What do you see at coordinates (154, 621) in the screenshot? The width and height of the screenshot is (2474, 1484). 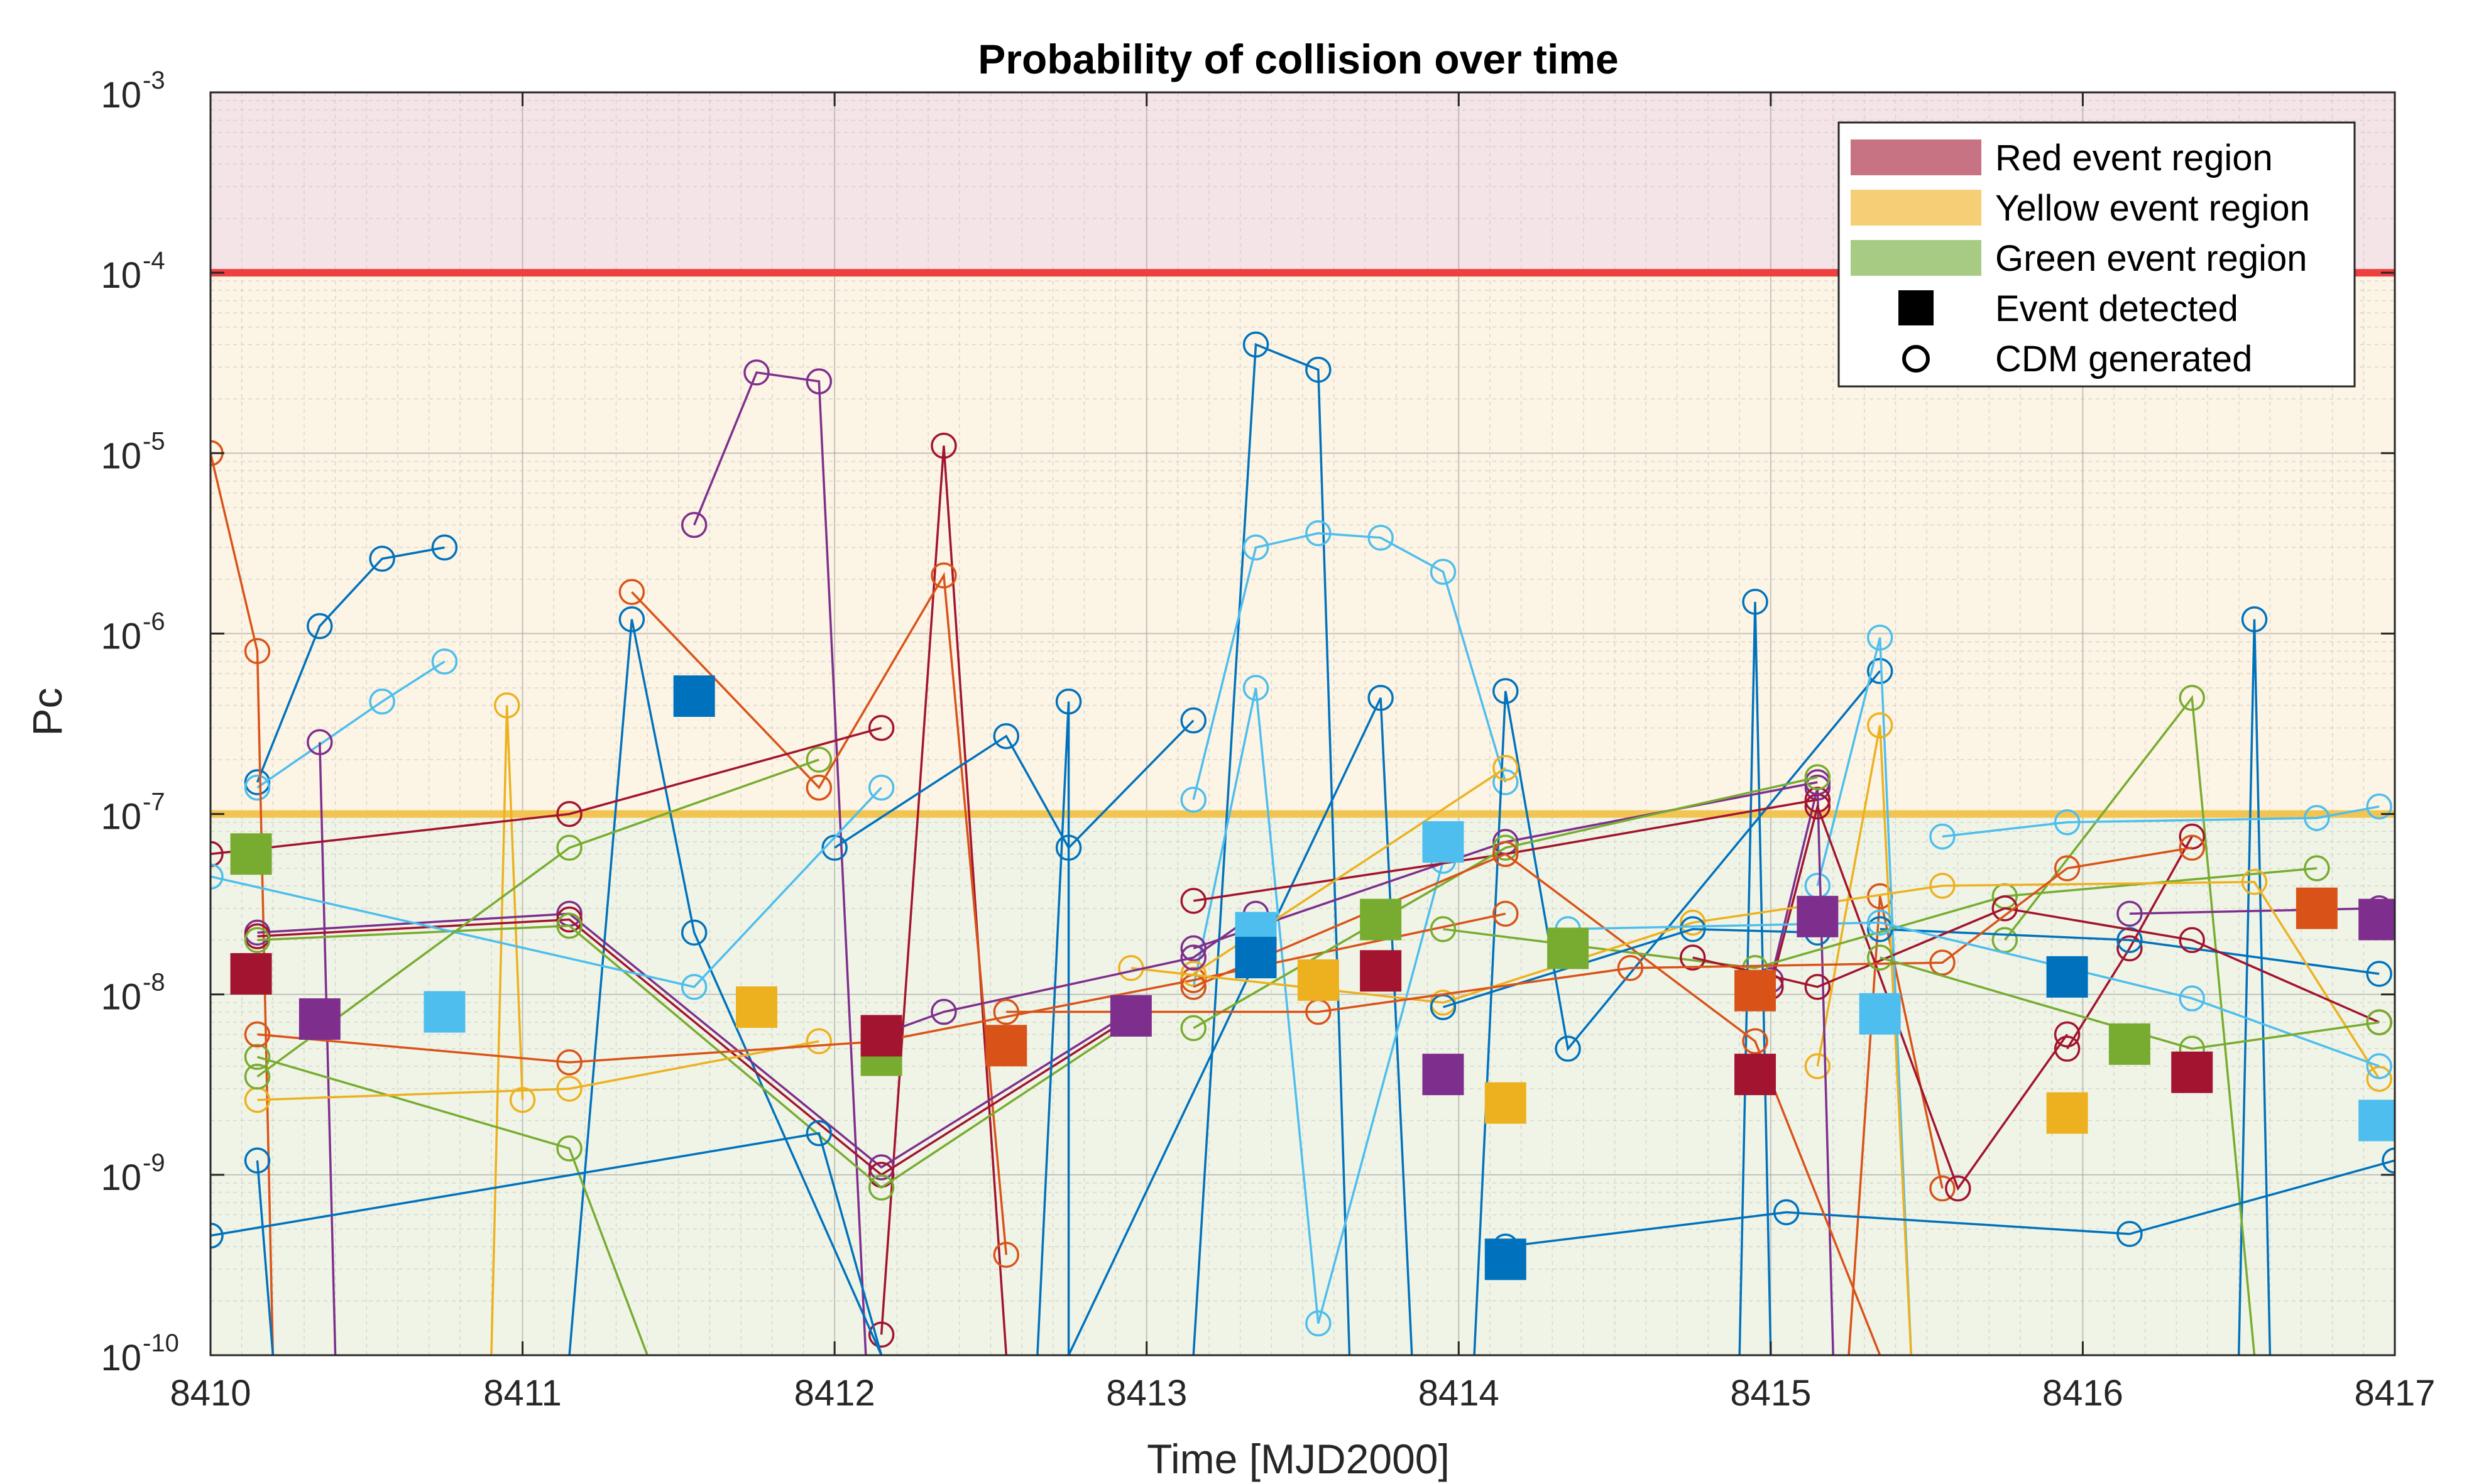 I see `y-tick-exponent: -6` at bounding box center [154, 621].